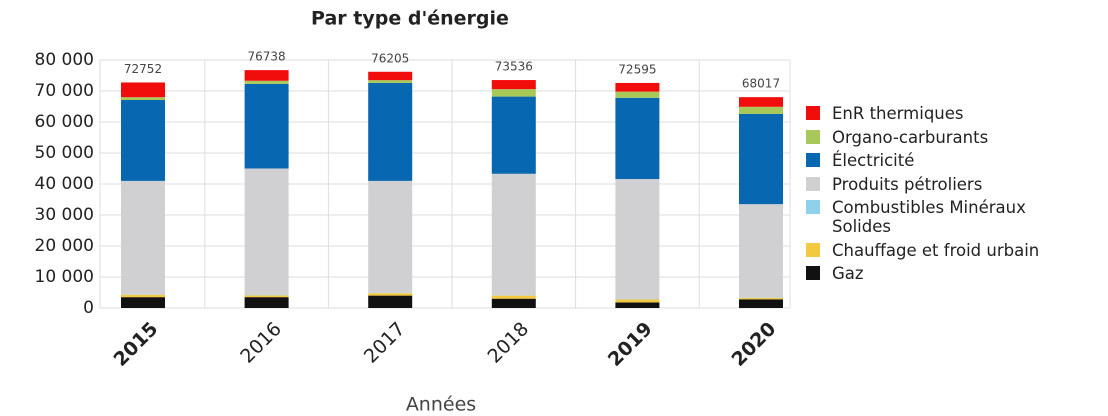 The image size is (1108, 416). What do you see at coordinates (441, 405) in the screenshot?
I see `x-axis-title: Années` at bounding box center [441, 405].